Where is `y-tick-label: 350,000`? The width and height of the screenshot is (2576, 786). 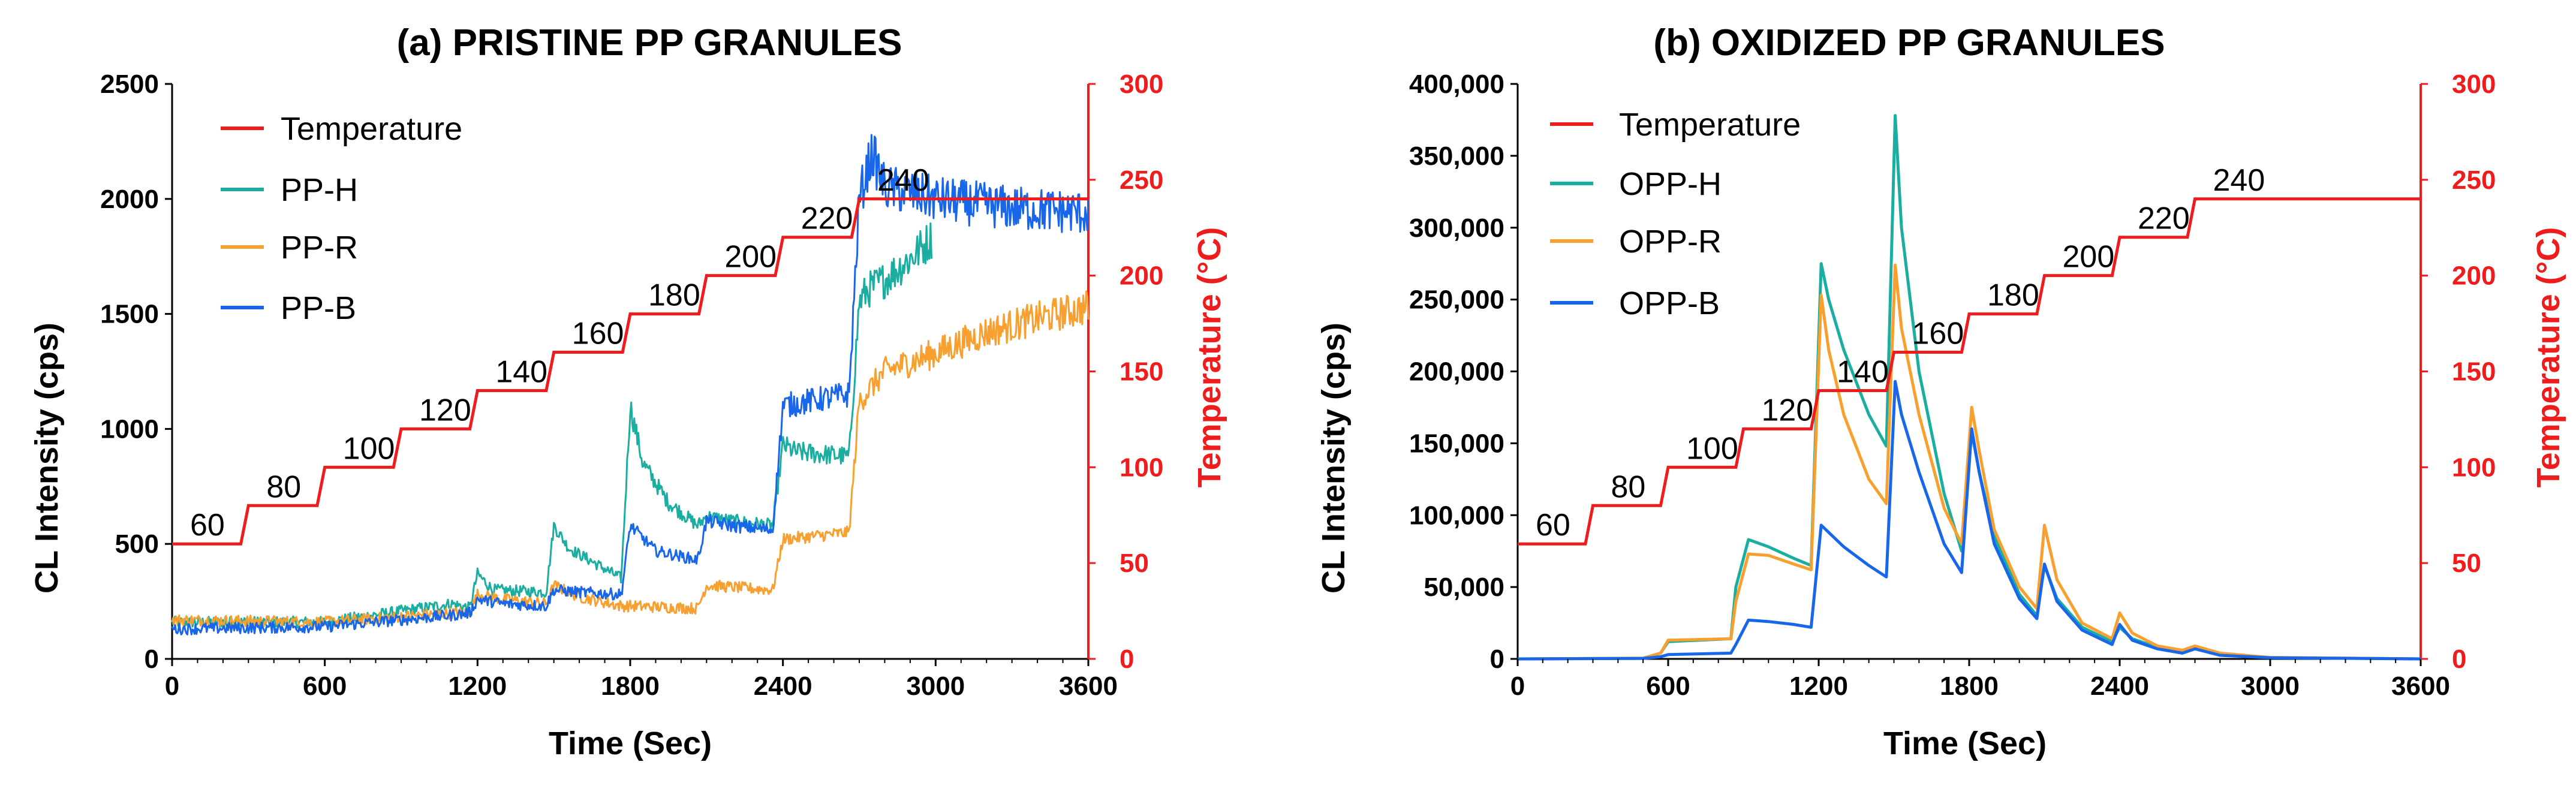 y-tick-label: 350,000 is located at coordinates (1456, 156).